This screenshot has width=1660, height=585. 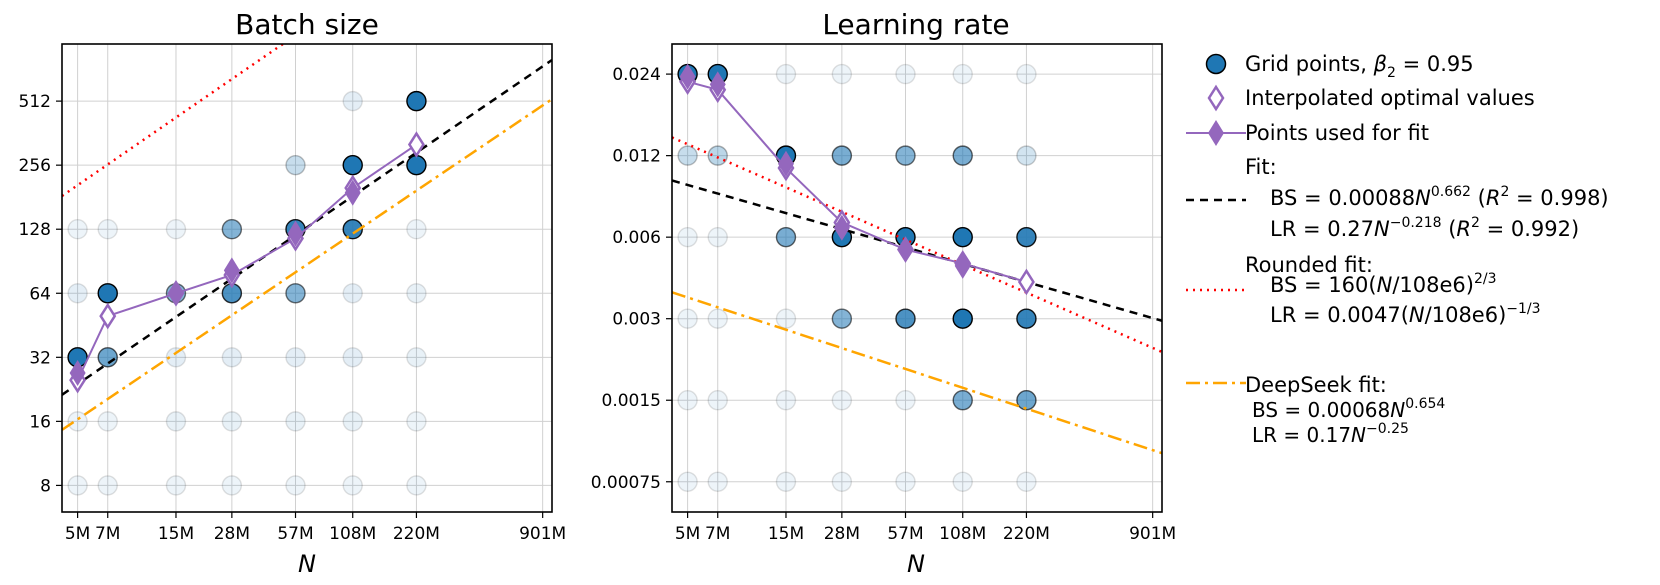 What do you see at coordinates (717, 534) in the screenshot?
I see `x-tick-label: 7M` at bounding box center [717, 534].